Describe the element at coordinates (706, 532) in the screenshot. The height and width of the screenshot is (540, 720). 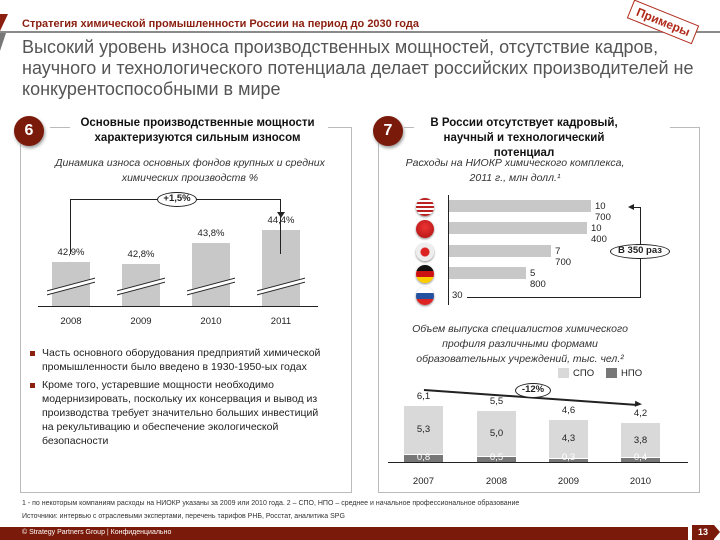
I see `page-number: 13` at that location.